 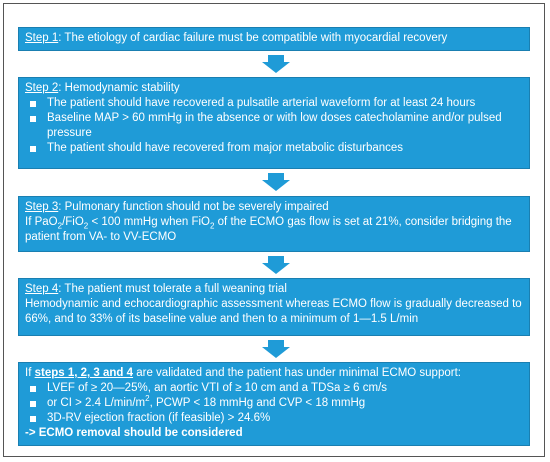 I want to click on conclusion-text: -> ECMO removal should be considered, so click(x=134, y=433).